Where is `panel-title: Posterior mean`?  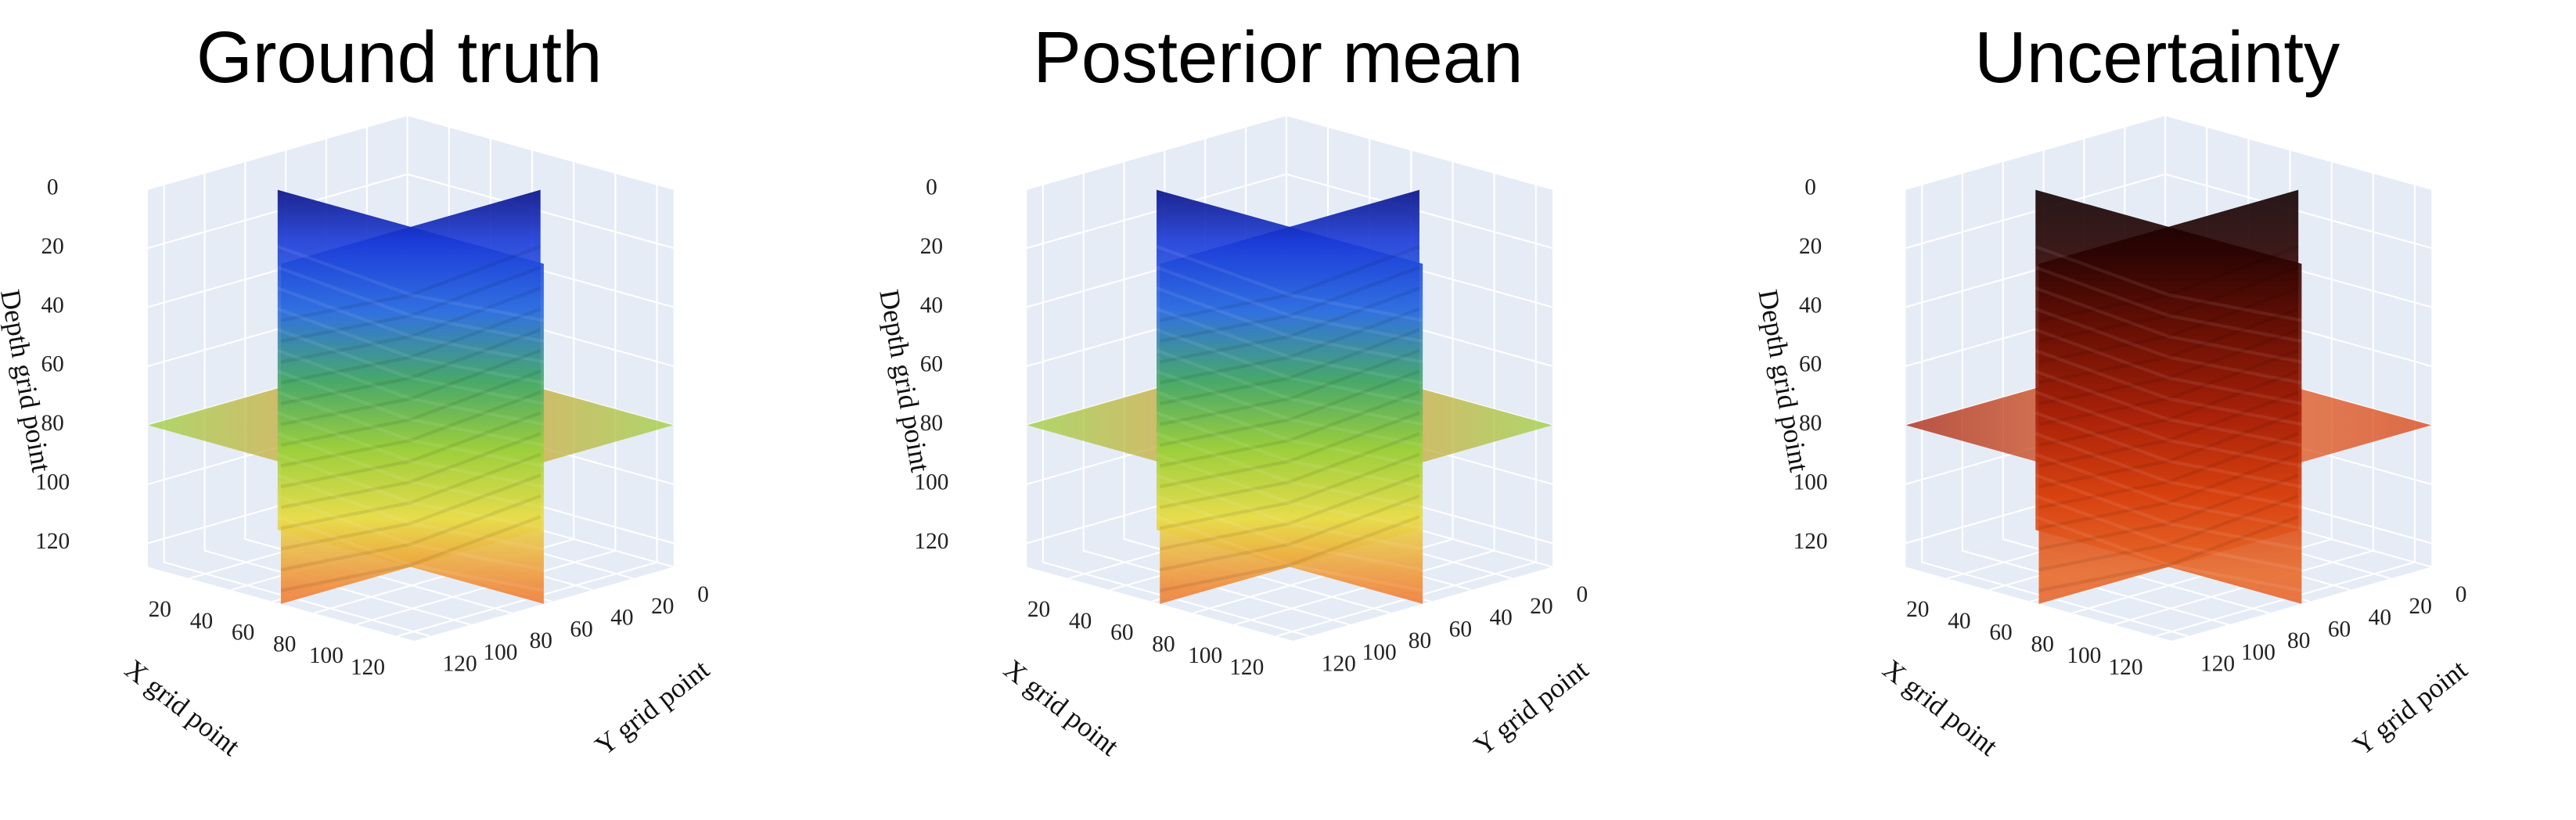 panel-title: Posterior mean is located at coordinates (1278, 57).